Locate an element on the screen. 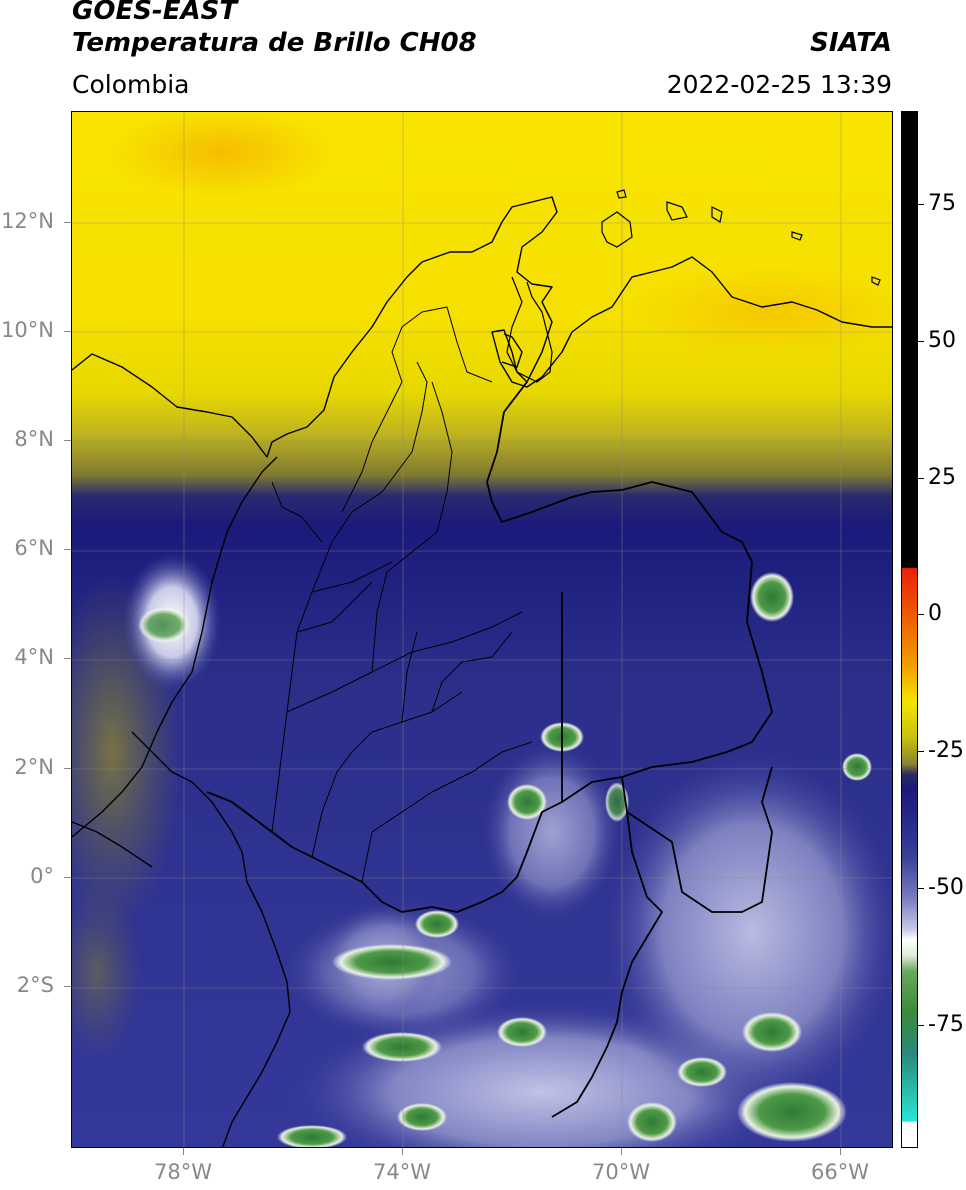  colorbar-label-minus-25: -25 is located at coordinates (946, 750).